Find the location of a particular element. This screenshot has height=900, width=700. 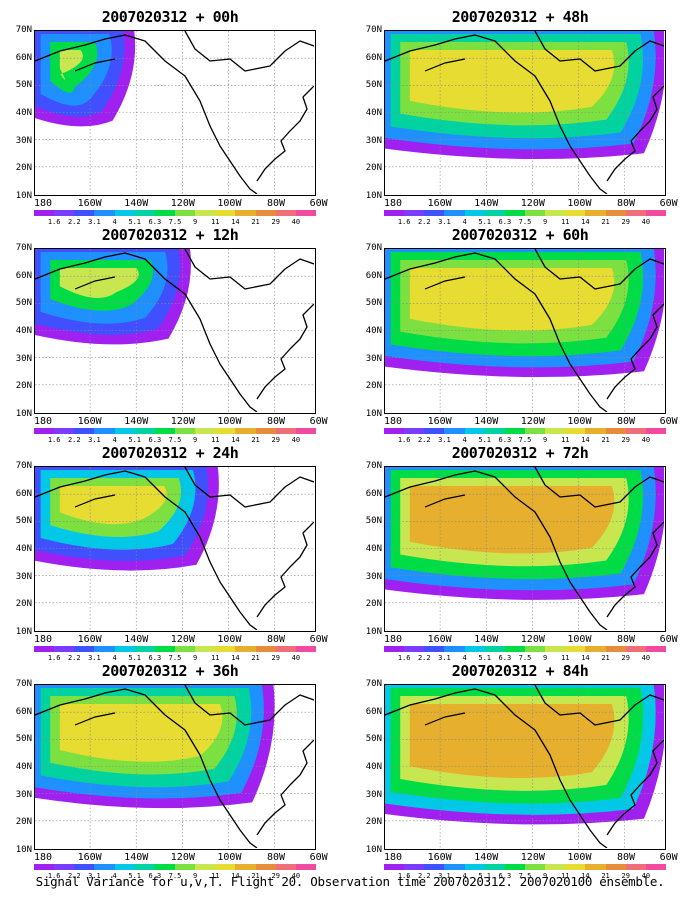

colorbar-label: 11 is located at coordinates (215, 222).